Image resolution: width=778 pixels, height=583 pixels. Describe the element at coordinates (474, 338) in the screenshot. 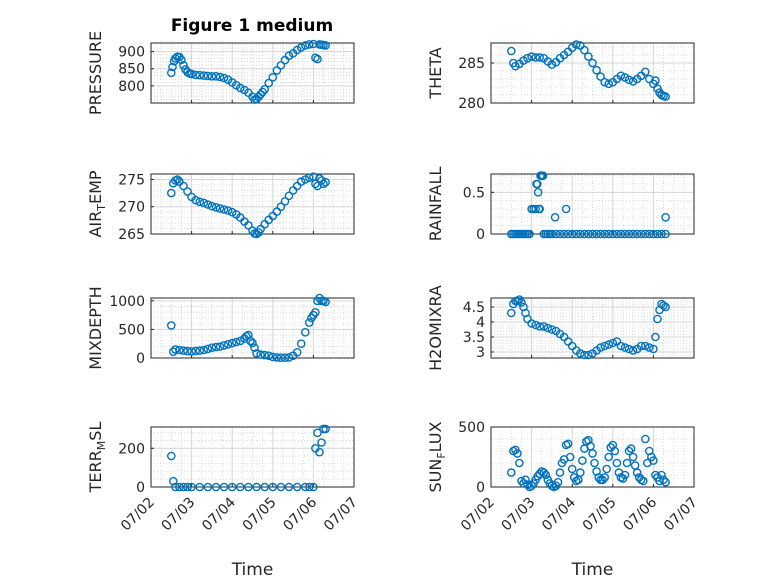

I see `y-tick-label: 3.5` at that location.